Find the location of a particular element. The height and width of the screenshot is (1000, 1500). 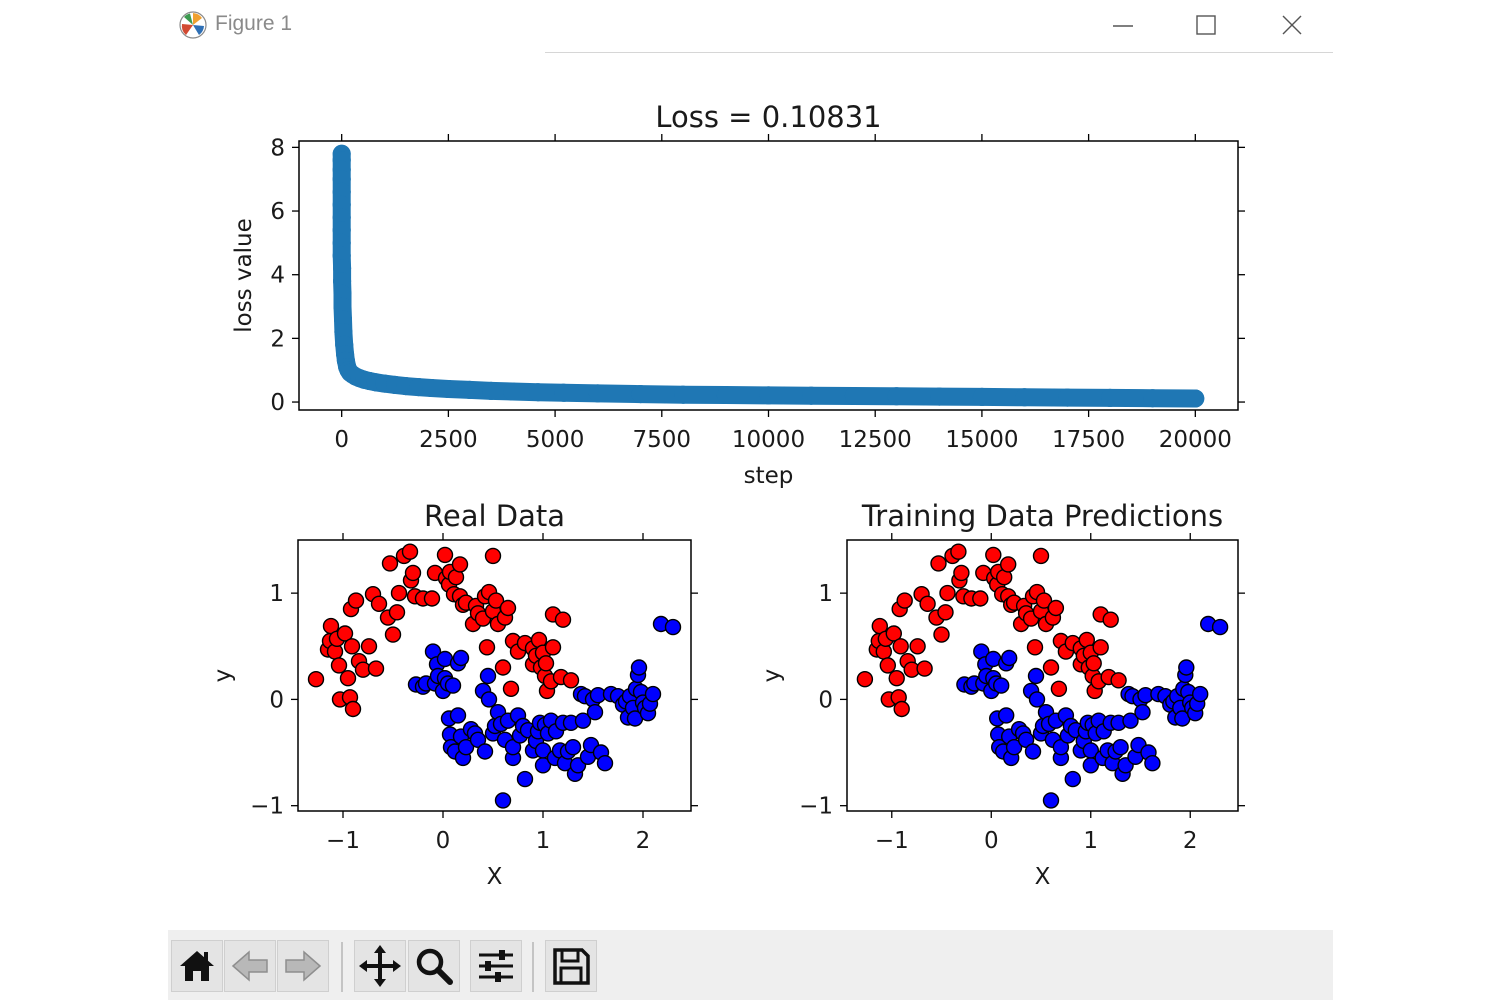

forward-button is located at coordinates (303, 966).